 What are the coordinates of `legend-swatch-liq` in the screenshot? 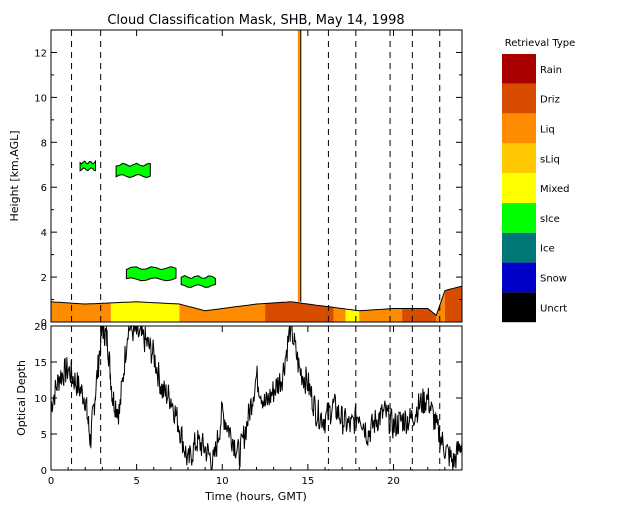 It's located at (519, 128).